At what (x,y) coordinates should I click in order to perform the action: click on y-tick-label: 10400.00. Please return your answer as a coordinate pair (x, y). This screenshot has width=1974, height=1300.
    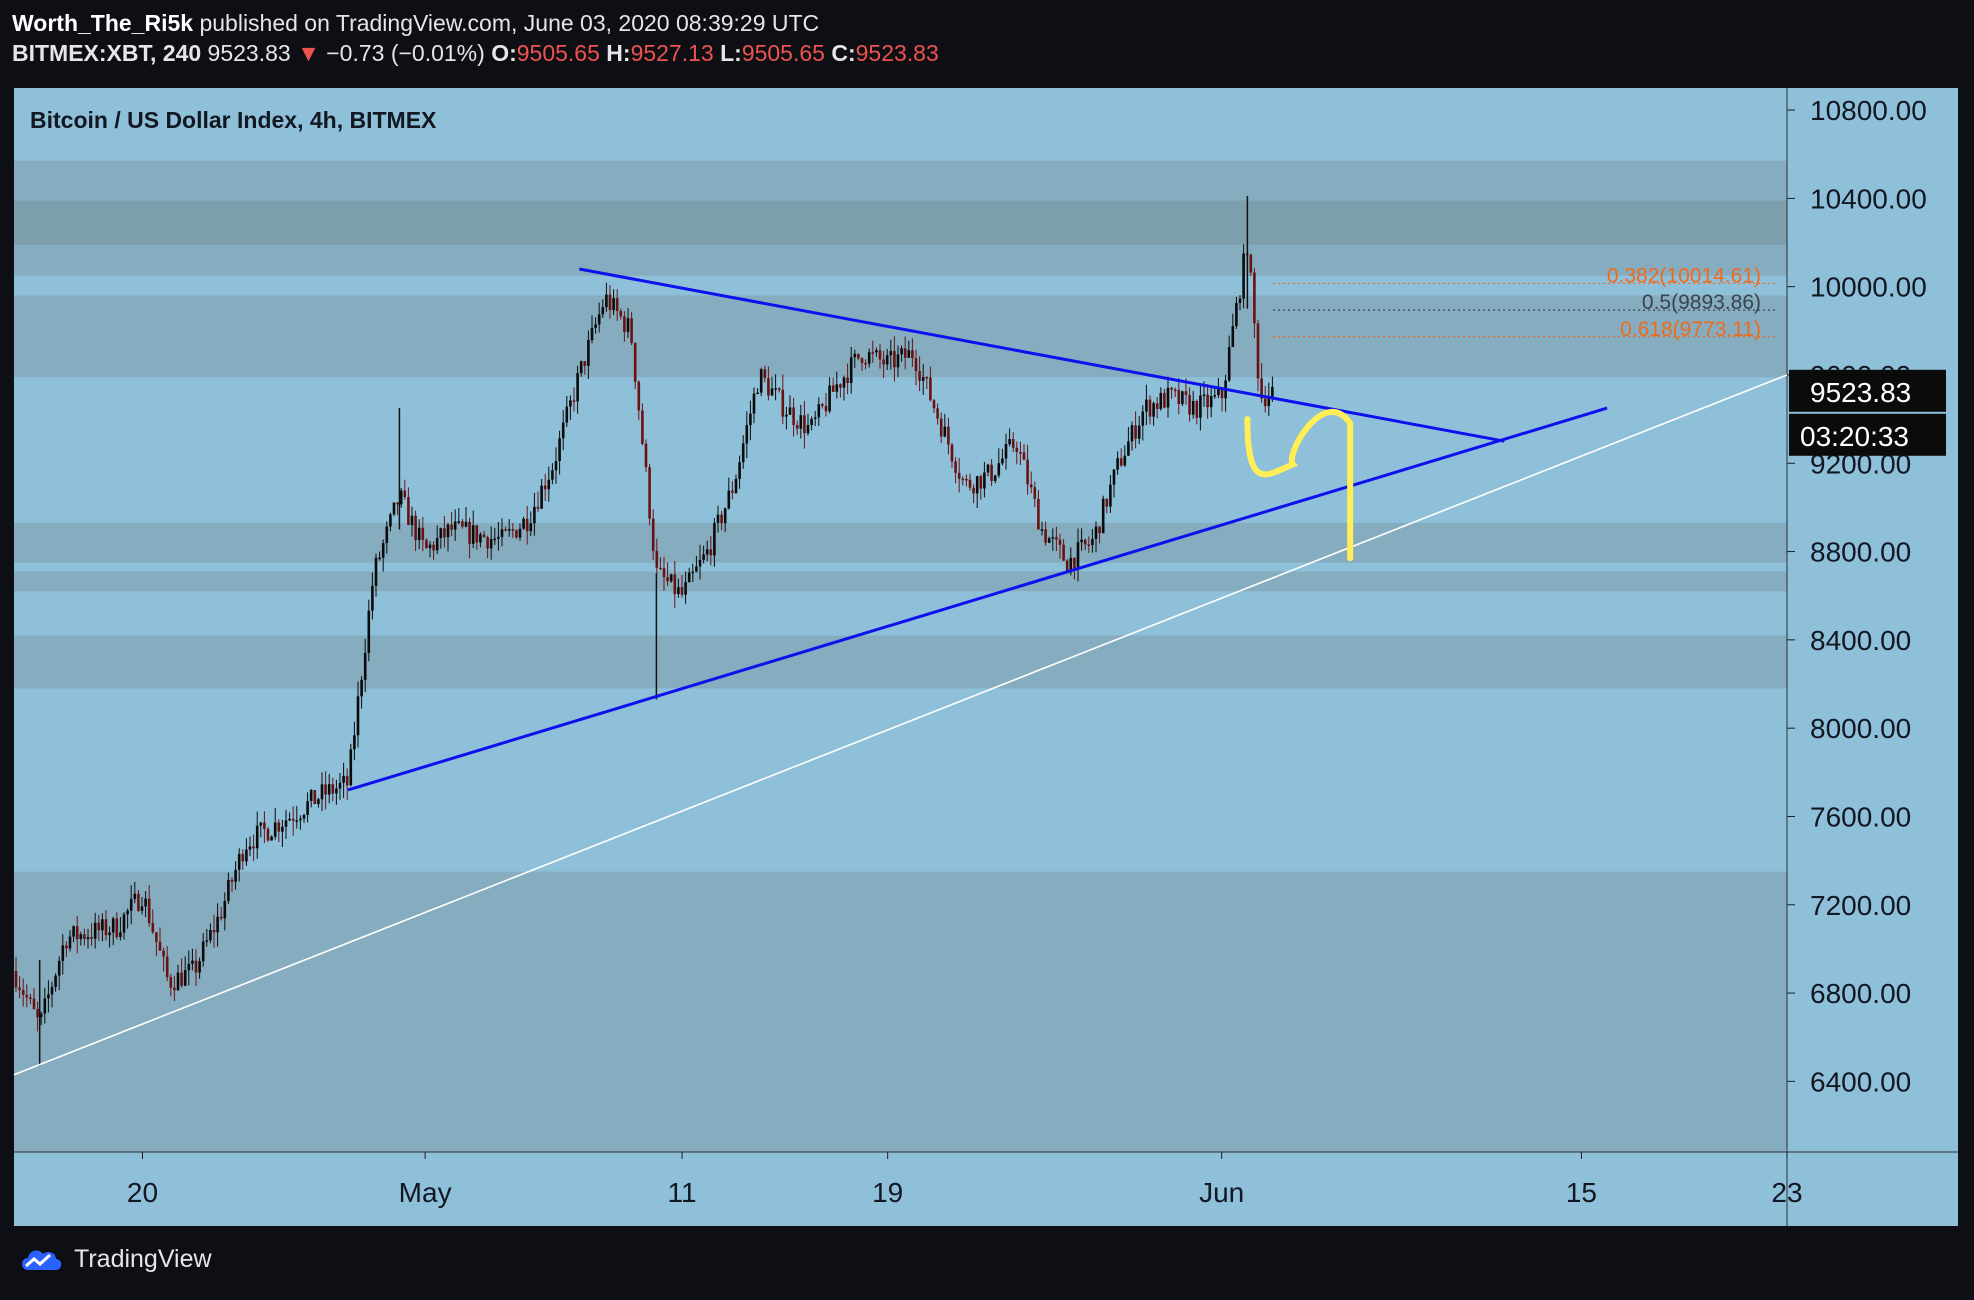
    Looking at the image, I should click on (1868, 198).